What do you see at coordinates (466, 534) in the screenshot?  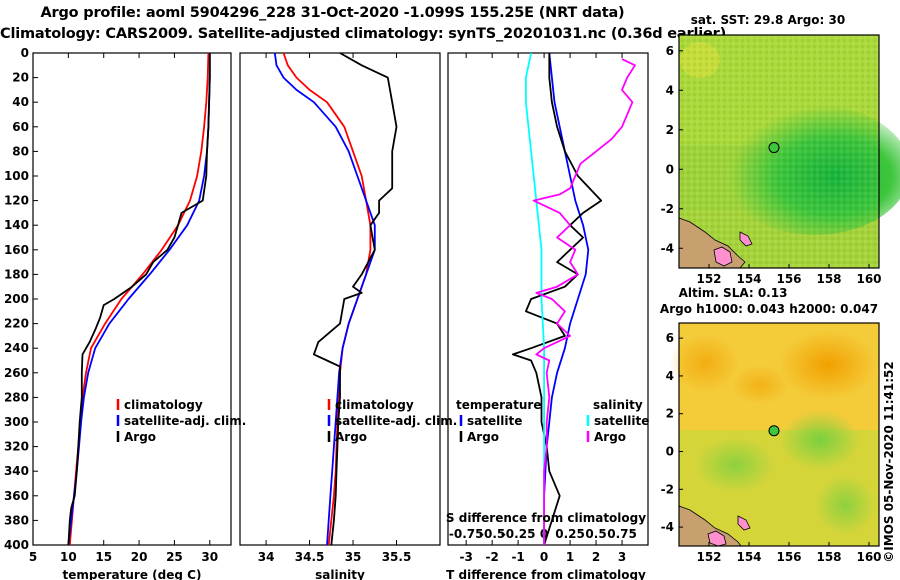 I see `s-diff-tick-label: -0.75` at bounding box center [466, 534].